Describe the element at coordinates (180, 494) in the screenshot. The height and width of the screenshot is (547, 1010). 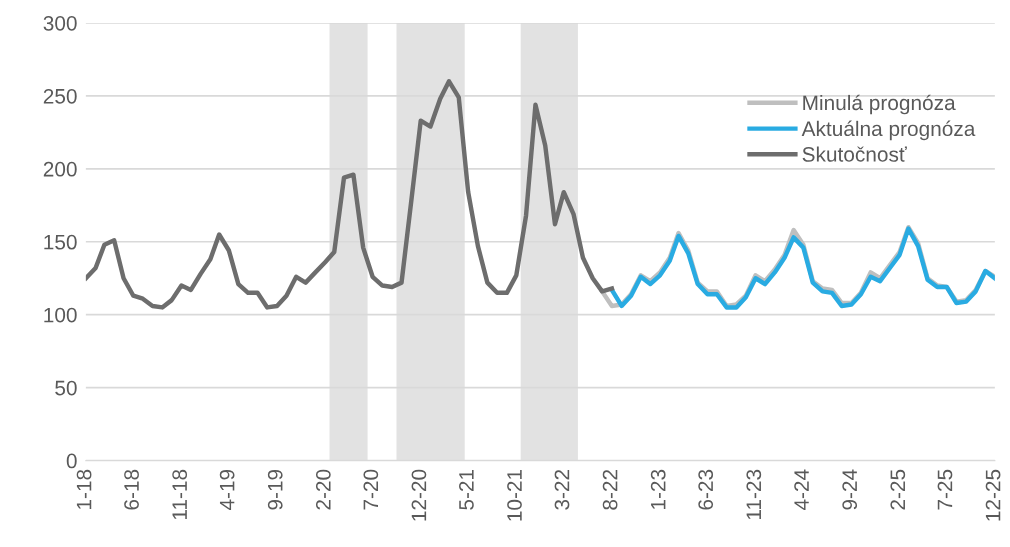
I see `x-tick-label: 11-18` at that location.